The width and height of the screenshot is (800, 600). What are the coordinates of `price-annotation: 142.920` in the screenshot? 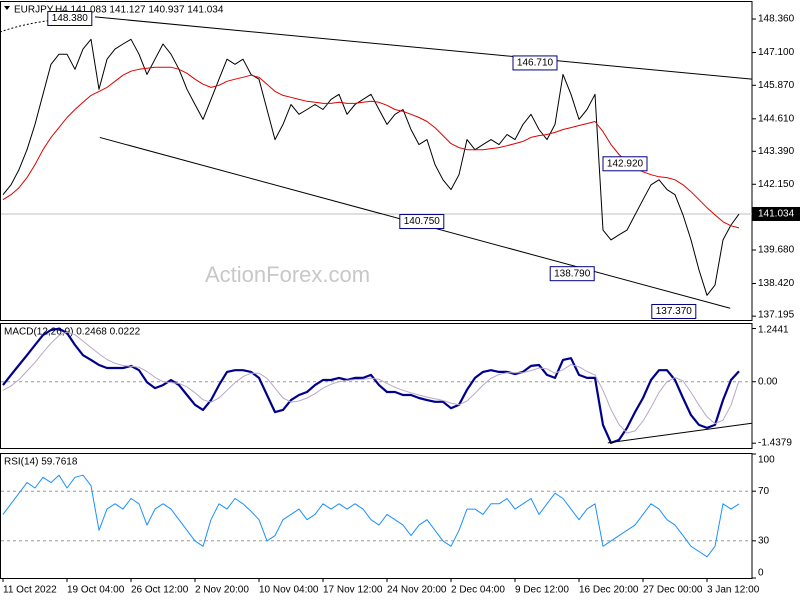 It's located at (625, 163).